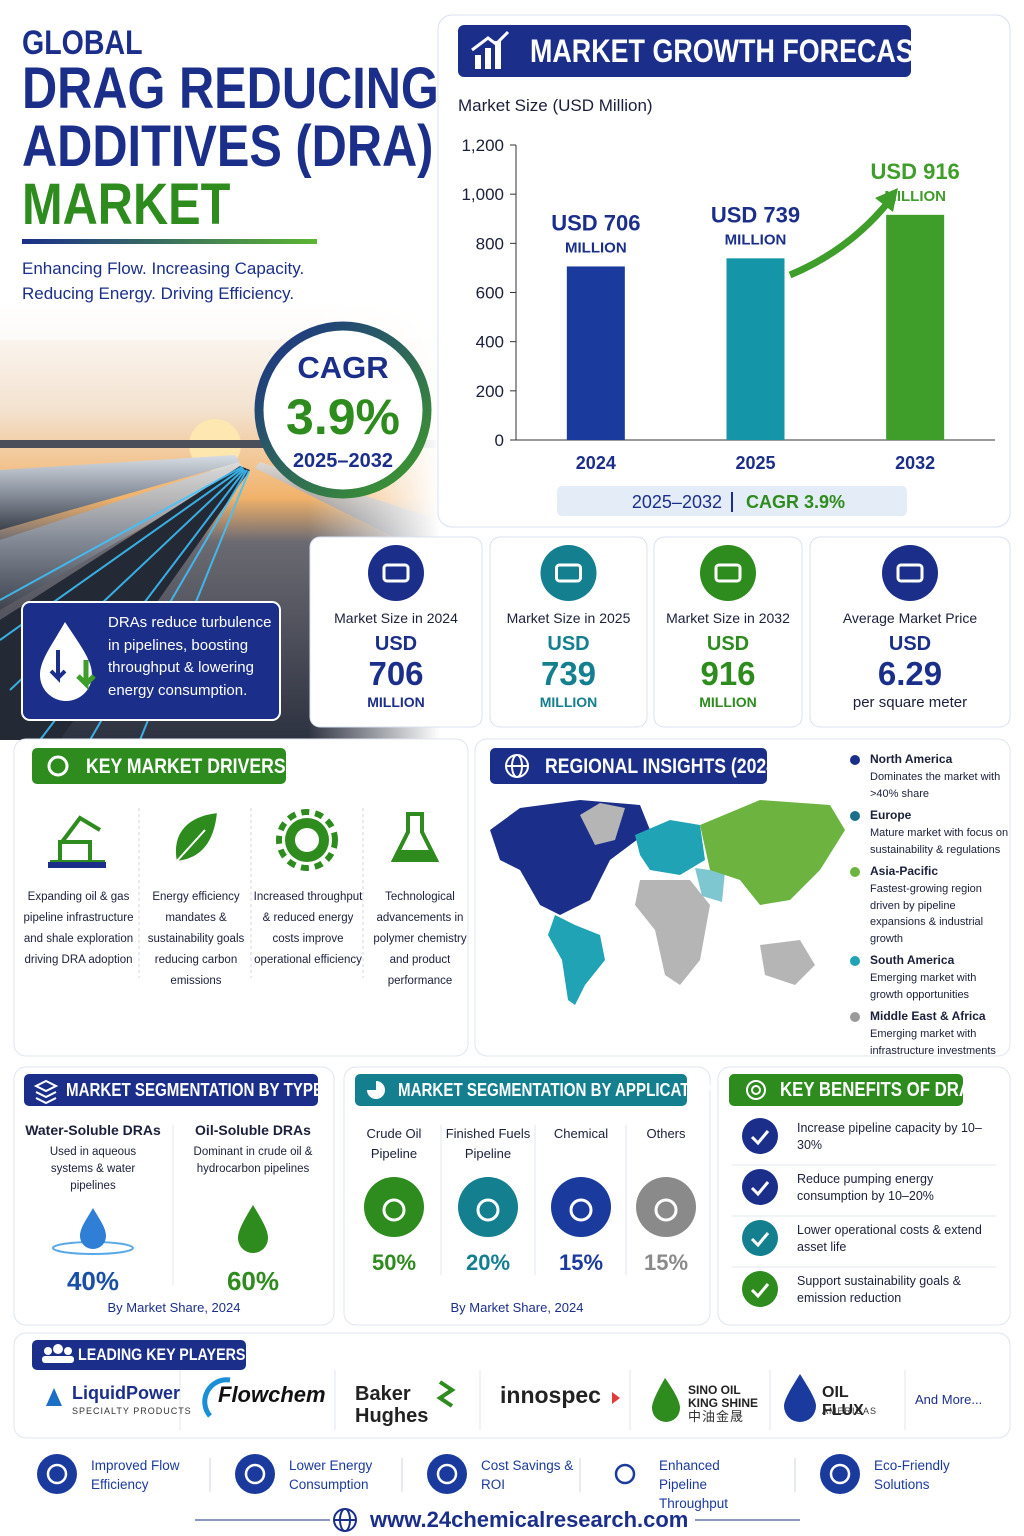 The image size is (1024, 1536). I want to click on section-title: KEY MARKET DRIVERS, so click(186, 766).